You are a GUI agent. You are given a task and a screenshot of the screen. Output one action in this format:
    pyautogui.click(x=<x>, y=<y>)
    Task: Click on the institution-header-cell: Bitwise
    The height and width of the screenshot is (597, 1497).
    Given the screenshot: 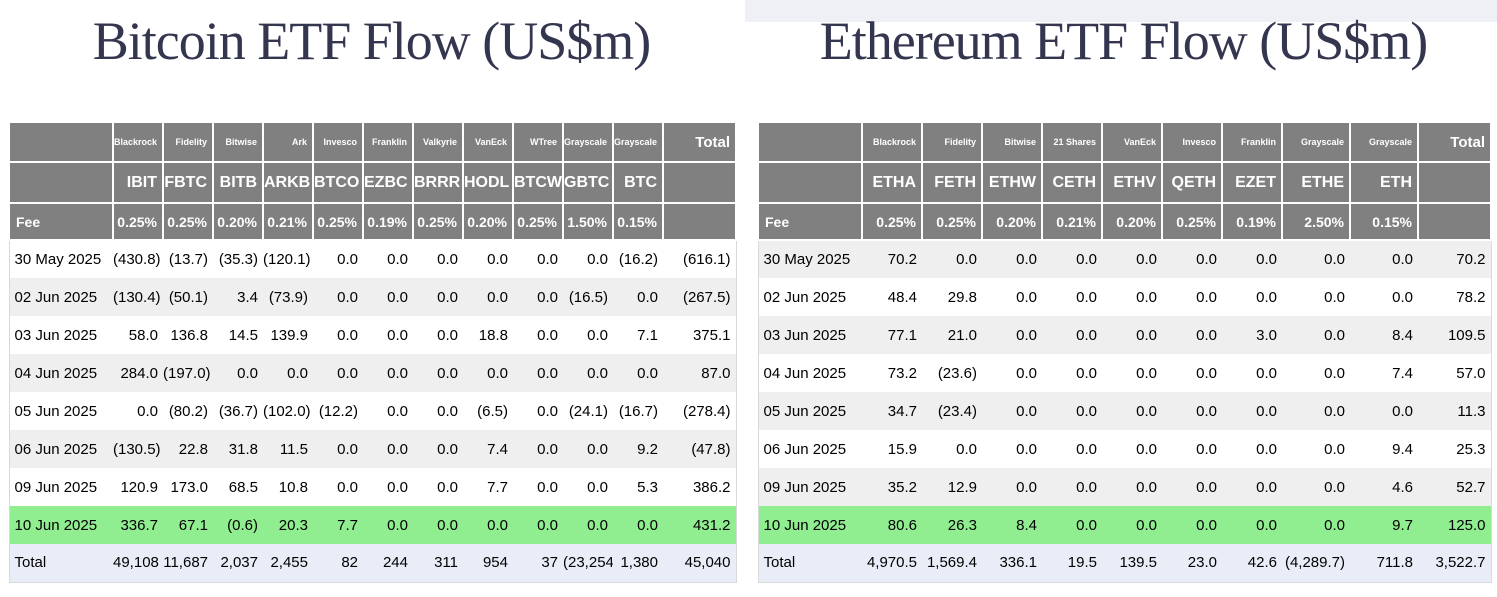 What is the action you would take?
    pyautogui.click(x=1012, y=142)
    